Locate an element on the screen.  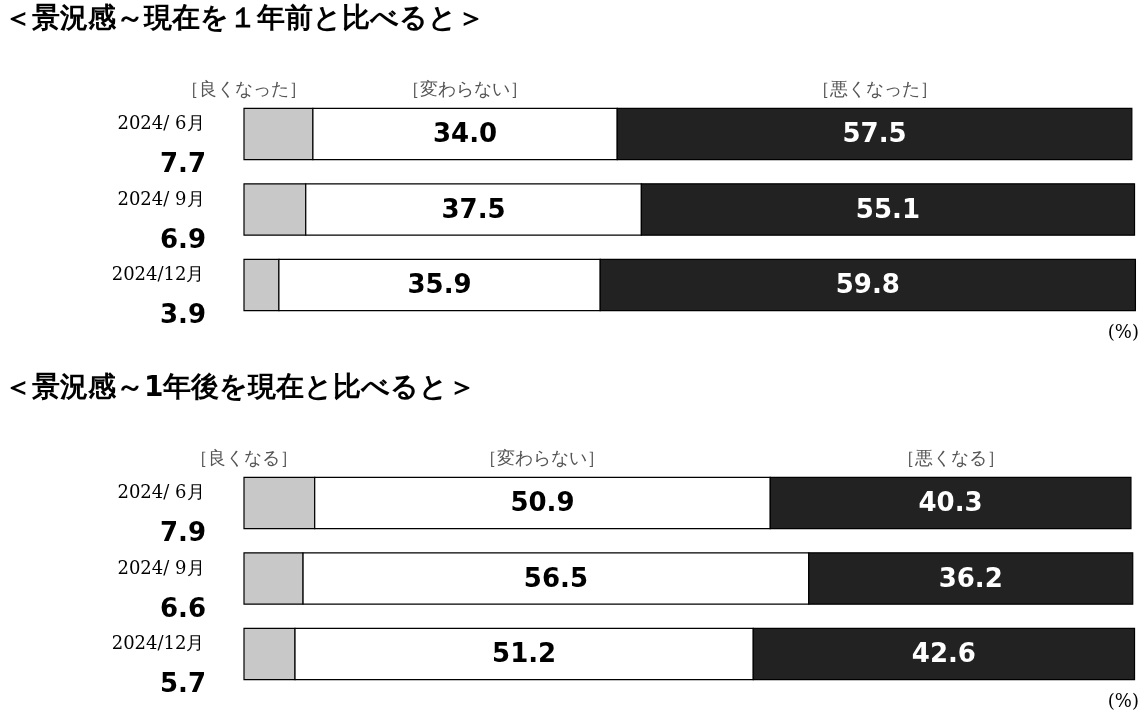
chart-title: ＜景況感～1年後を現在と比べると＞ is located at coordinates (240, 386).